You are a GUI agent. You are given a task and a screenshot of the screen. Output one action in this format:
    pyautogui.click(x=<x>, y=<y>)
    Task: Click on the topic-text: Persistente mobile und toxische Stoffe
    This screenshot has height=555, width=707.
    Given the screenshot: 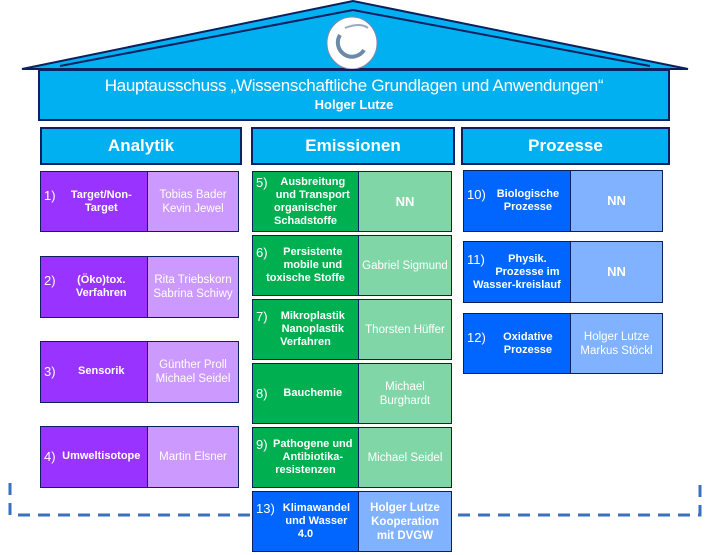 What is the action you would take?
    pyautogui.click(x=305, y=265)
    